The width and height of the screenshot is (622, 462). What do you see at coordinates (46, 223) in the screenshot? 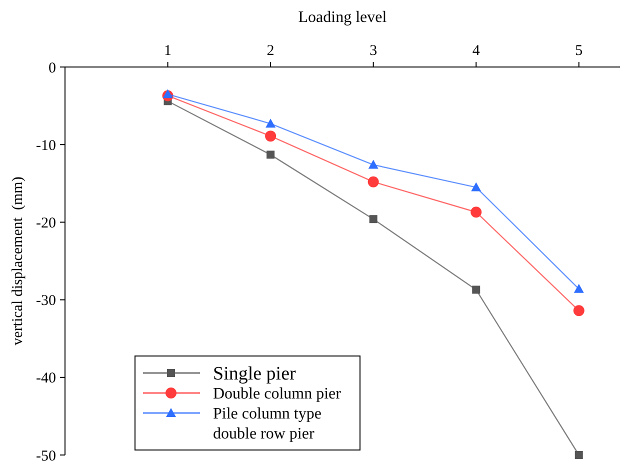
I see `y-tick-label: -20` at bounding box center [46, 223].